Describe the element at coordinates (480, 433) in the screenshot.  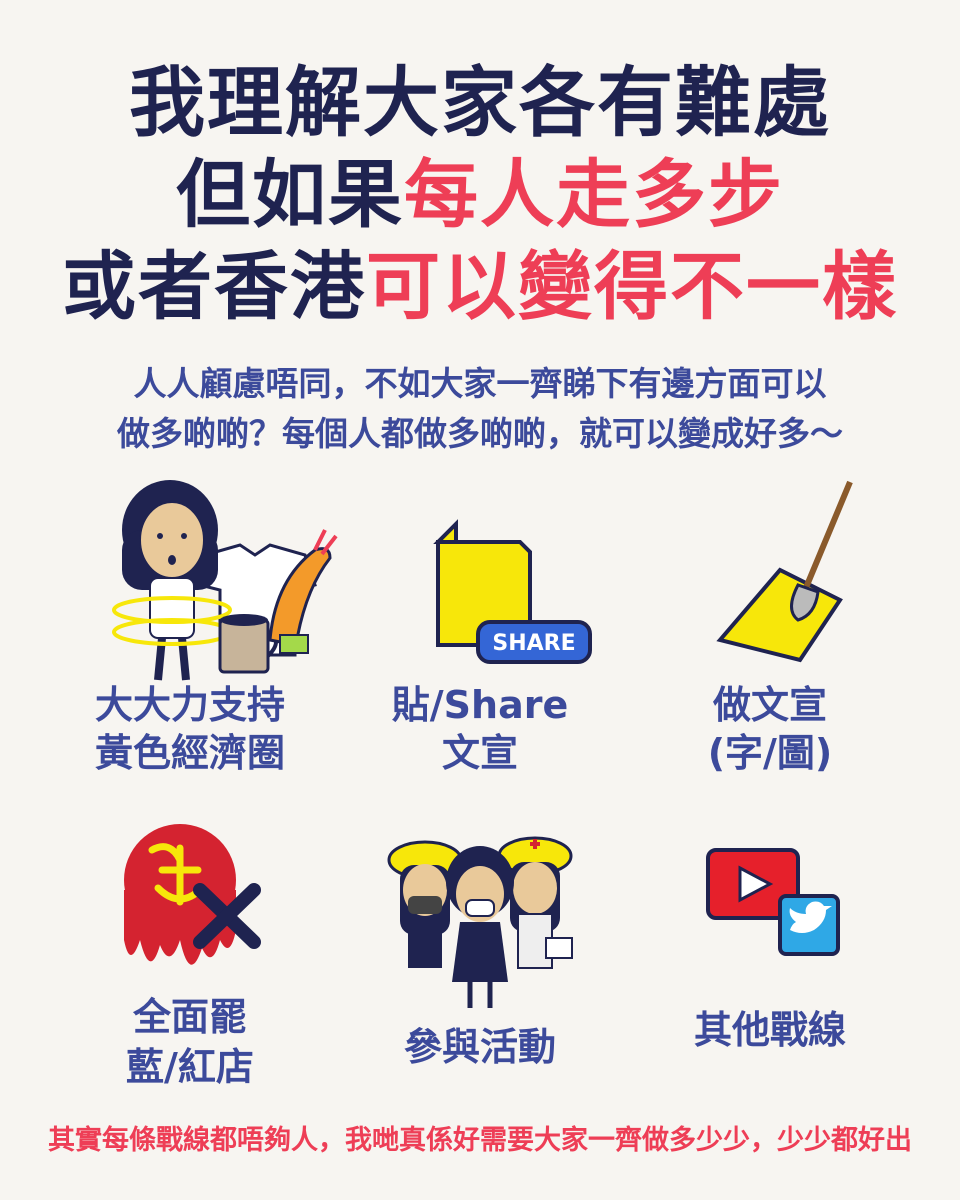
I see `intro-line-2: 做多啲啲？每個人都做多啲啲，就可以變成好多～` at that location.